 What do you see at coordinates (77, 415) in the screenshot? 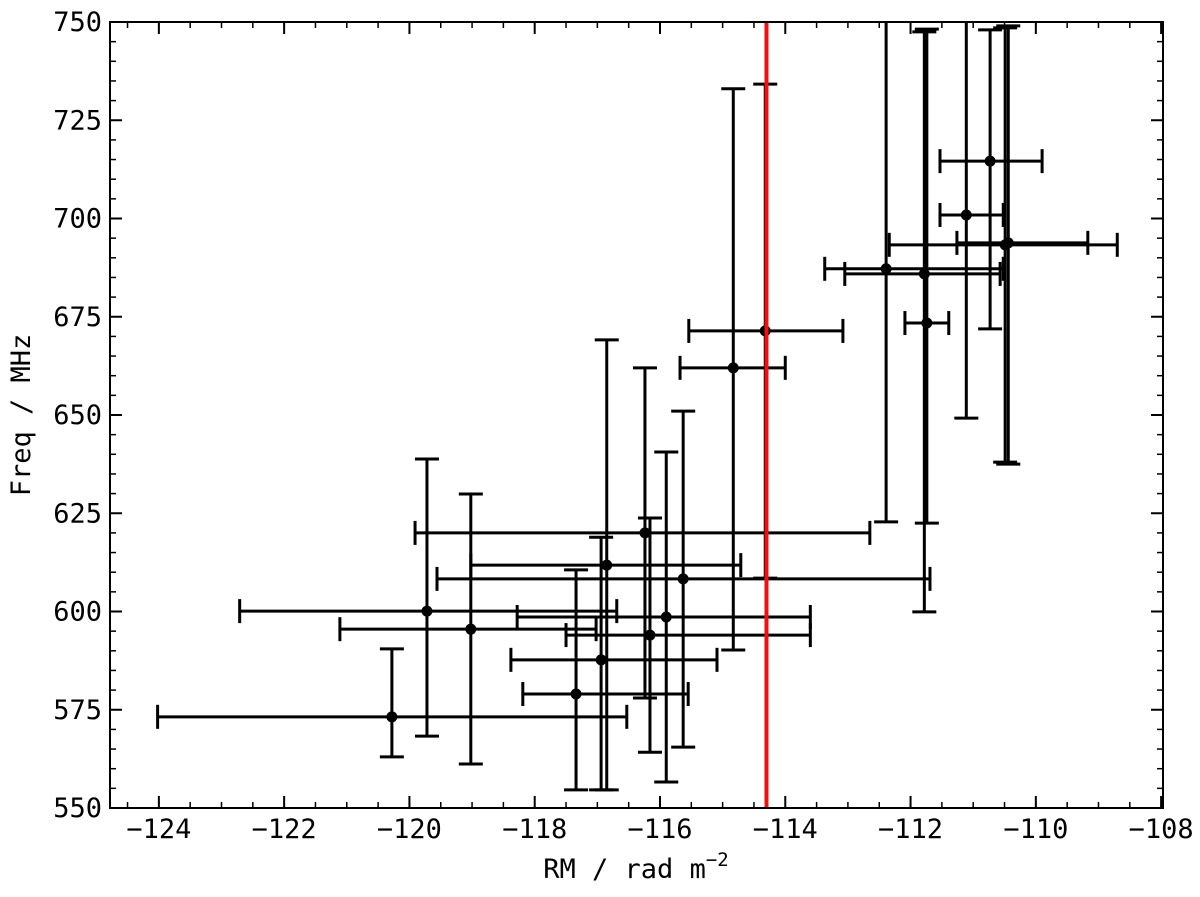
I see `y-tick-label: 650` at bounding box center [77, 415].